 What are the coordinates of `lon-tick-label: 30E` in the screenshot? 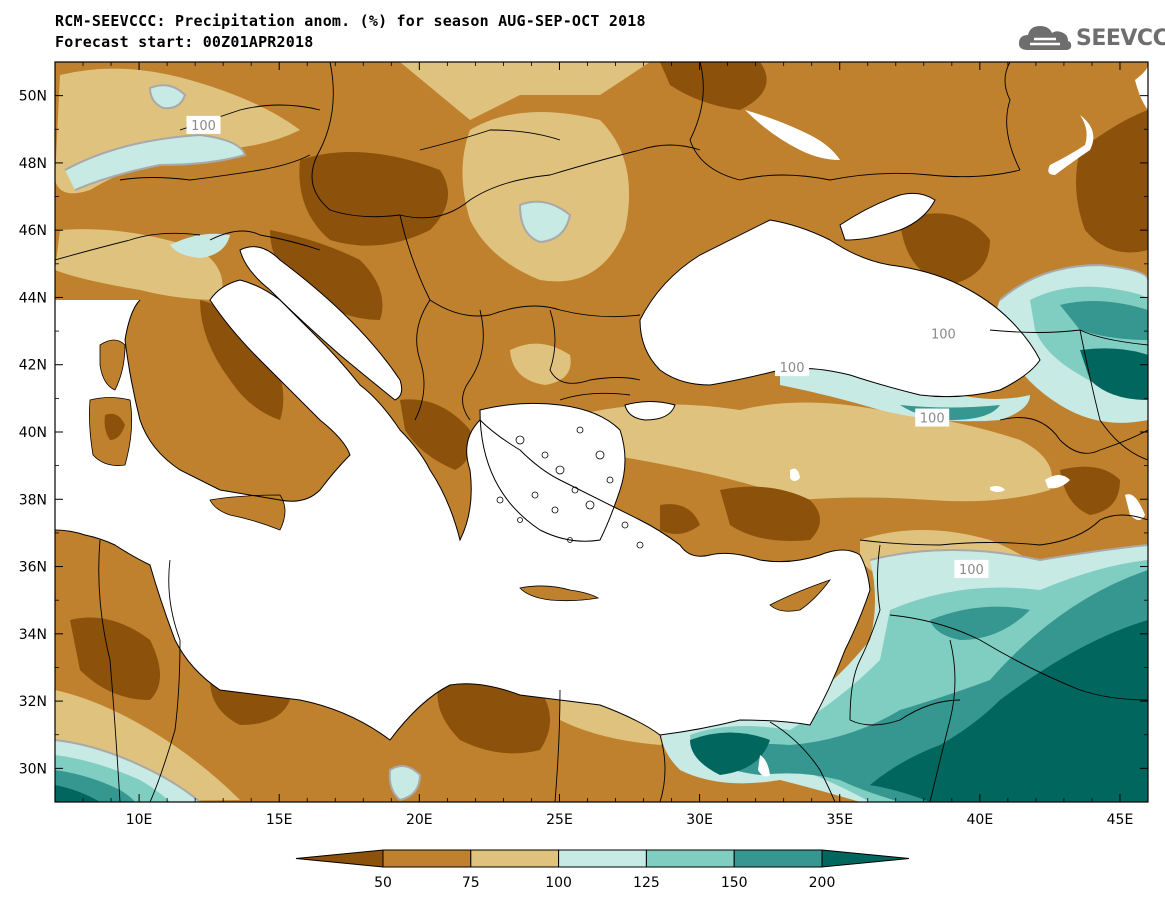 It's located at (699, 820).